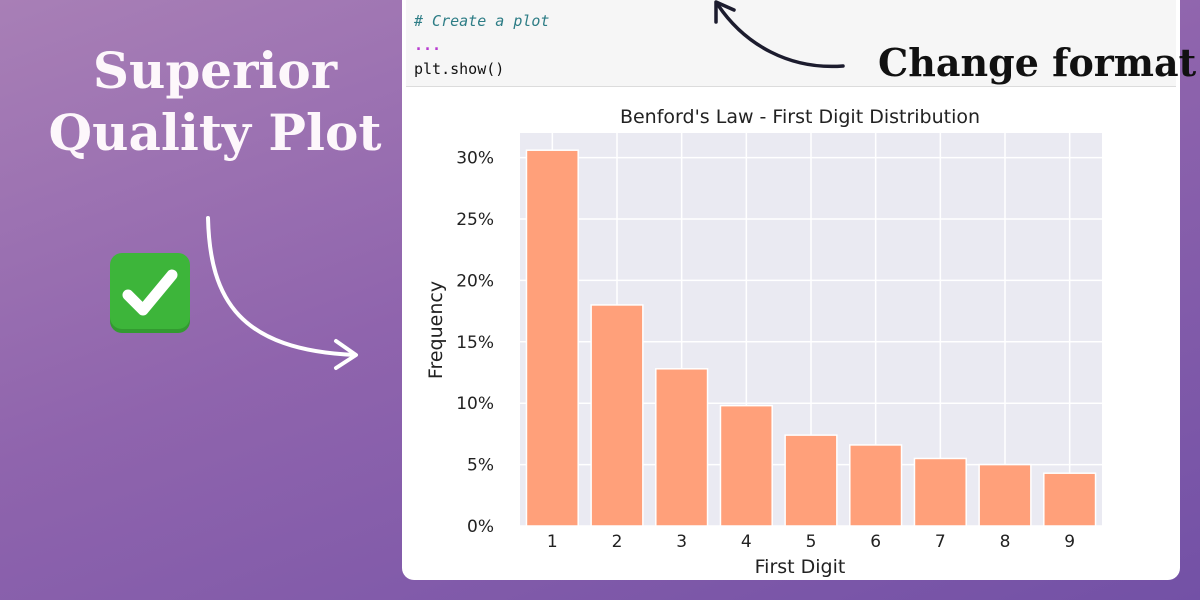 The width and height of the screenshot is (1200, 600). Describe the element at coordinates (480, 527) in the screenshot. I see `y-tick-label: 0%` at that location.